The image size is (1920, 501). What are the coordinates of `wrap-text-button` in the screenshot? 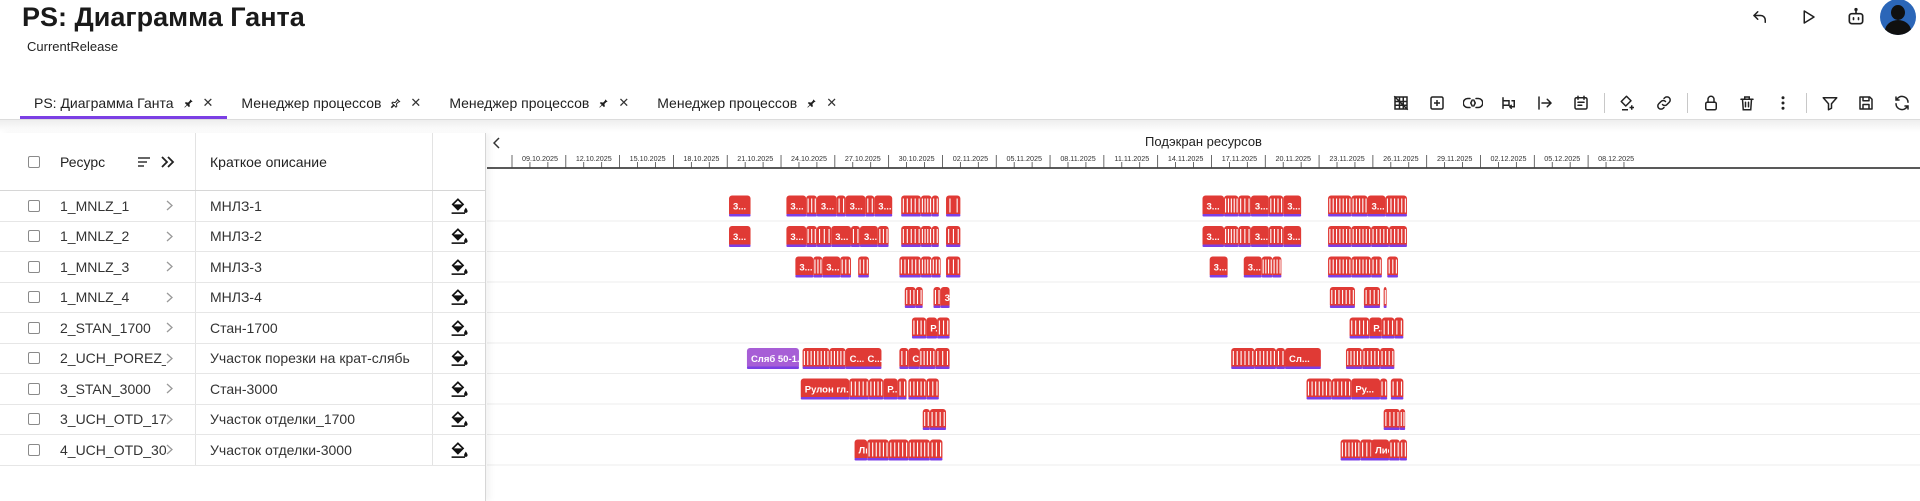 It's located at (1509, 103).